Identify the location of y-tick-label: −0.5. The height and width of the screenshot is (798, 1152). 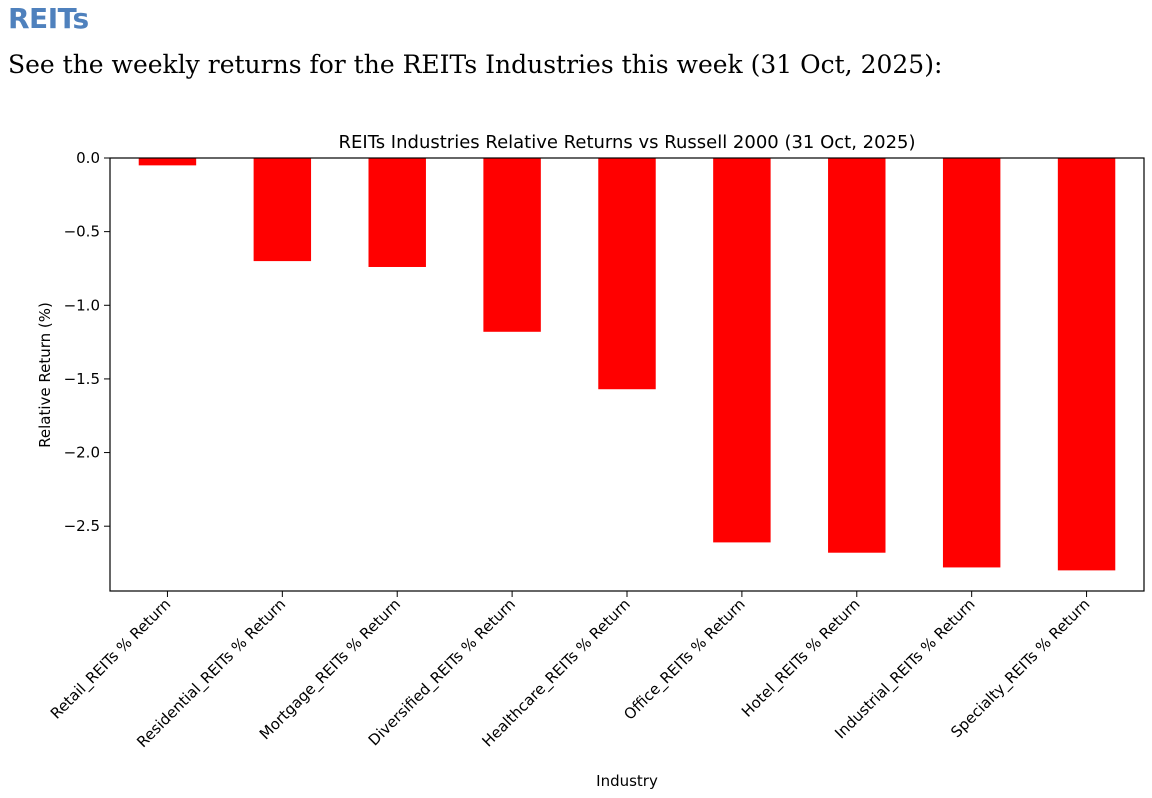
(82, 232).